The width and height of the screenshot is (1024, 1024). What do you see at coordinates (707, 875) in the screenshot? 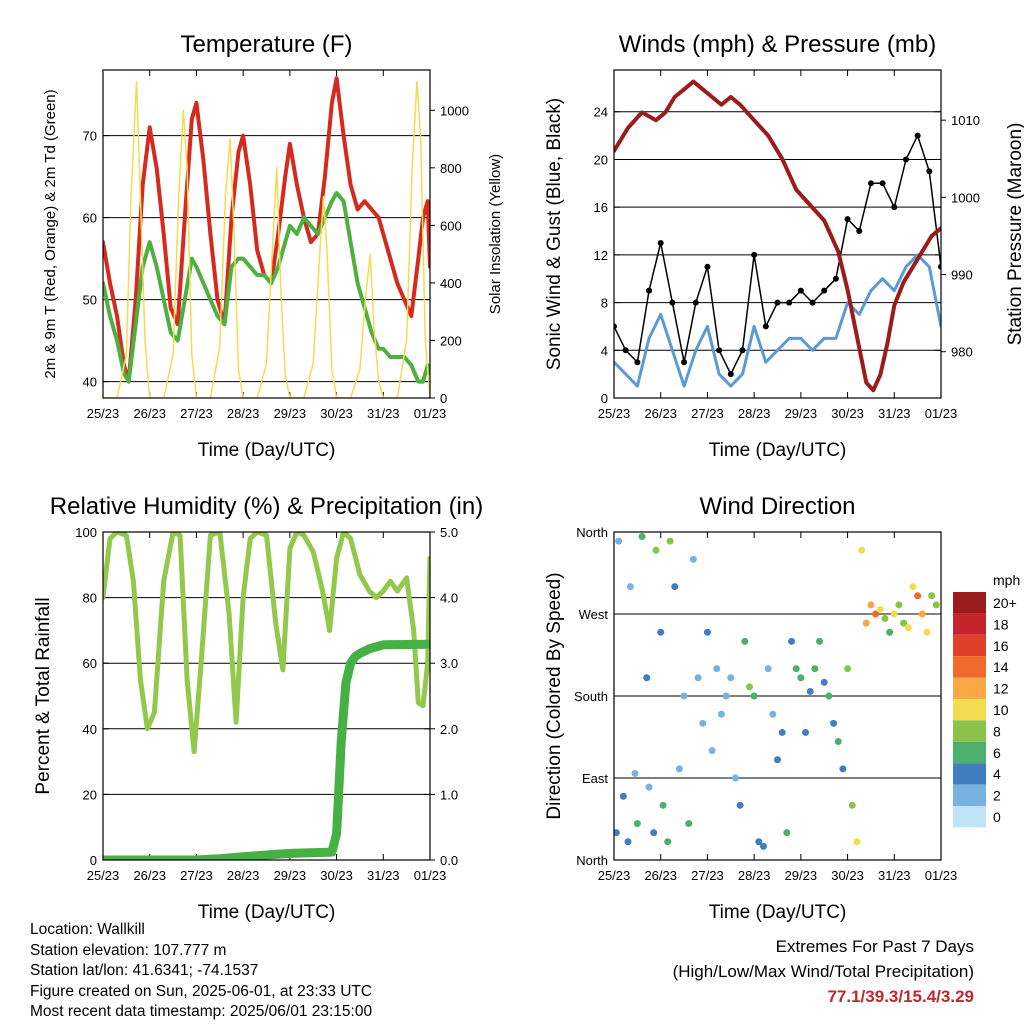
I see `direction-xtick-label: 27/23` at bounding box center [707, 875].